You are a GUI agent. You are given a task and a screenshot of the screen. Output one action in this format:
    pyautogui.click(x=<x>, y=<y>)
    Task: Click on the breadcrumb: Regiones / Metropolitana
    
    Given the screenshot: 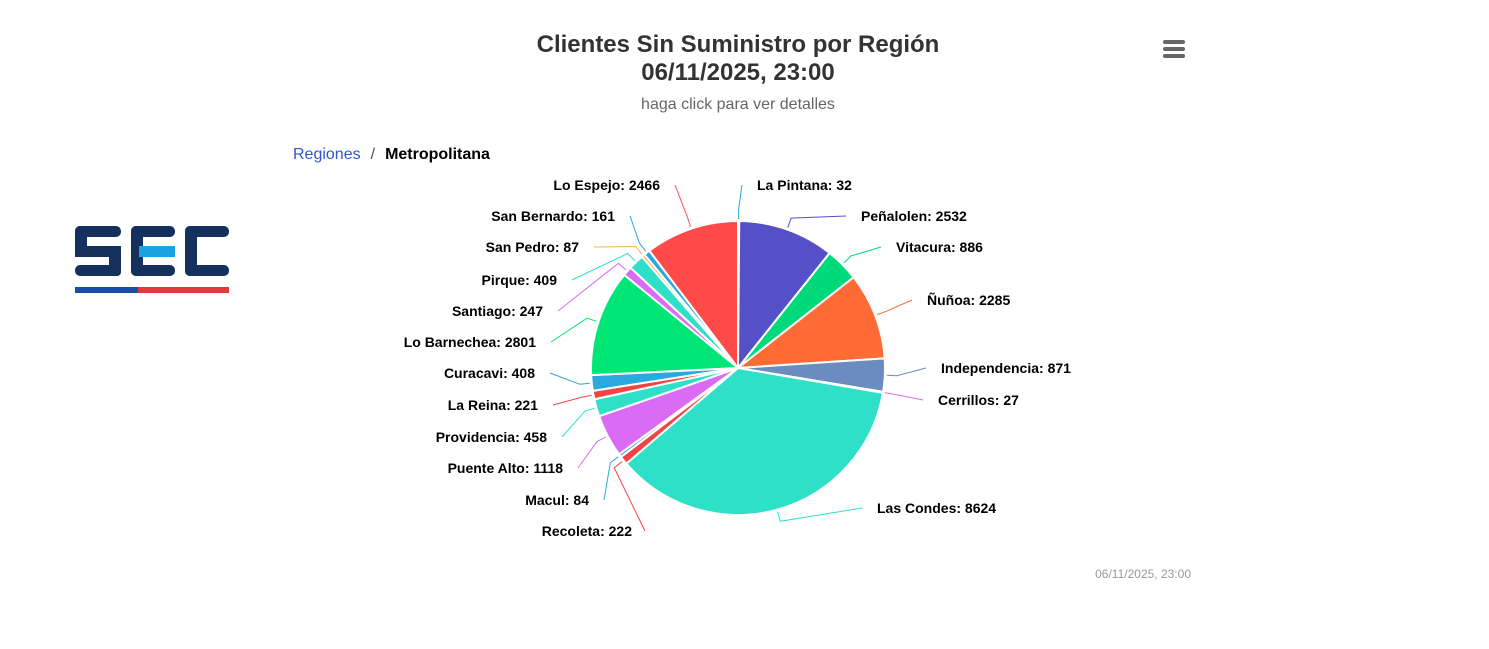 What is the action you would take?
    pyautogui.click(x=391, y=155)
    